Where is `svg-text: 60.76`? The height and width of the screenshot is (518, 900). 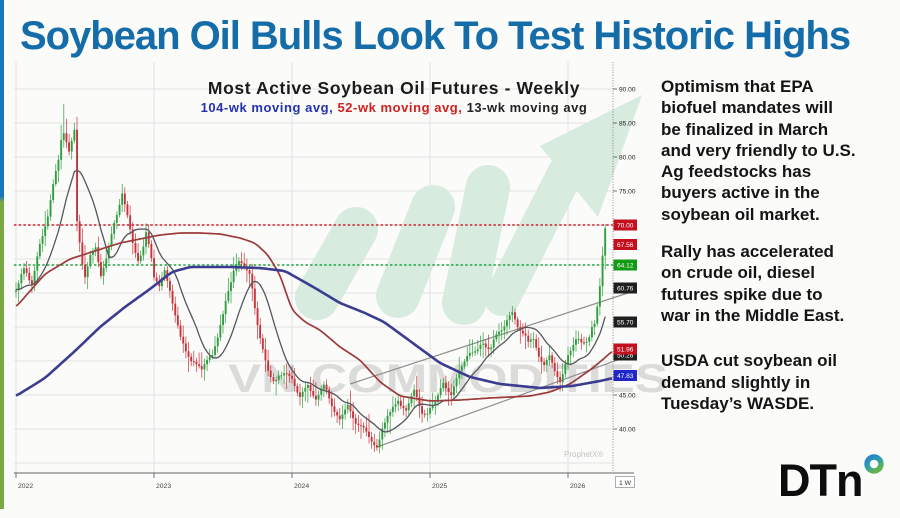
svg-text: 60.76 is located at coordinates (625, 288).